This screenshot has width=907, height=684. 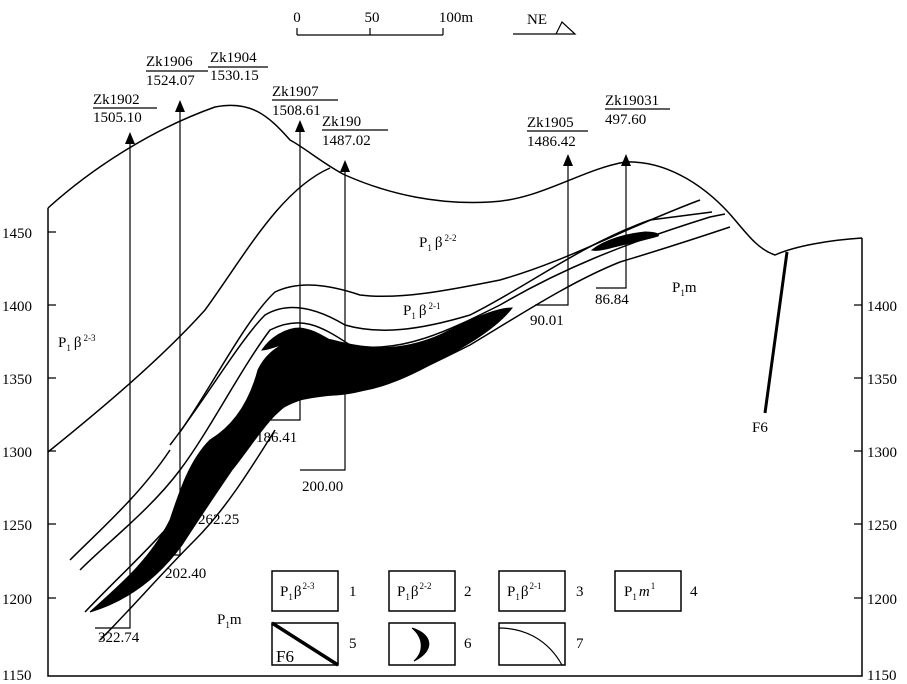 I want to click on legend-number: 2, so click(x=468, y=592).